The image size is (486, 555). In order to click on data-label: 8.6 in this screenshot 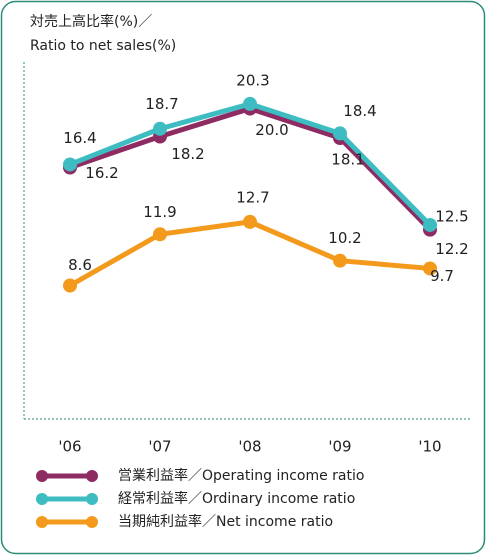, I will do `click(80, 265)`.